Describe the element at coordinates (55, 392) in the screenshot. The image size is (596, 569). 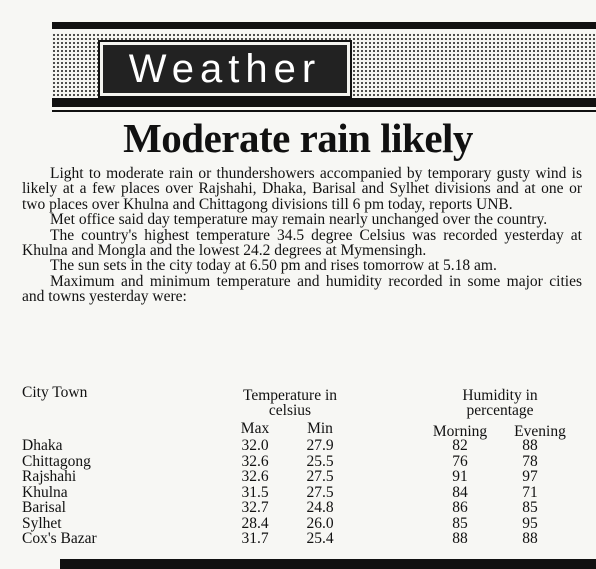
I see `column-header: City Town` at that location.